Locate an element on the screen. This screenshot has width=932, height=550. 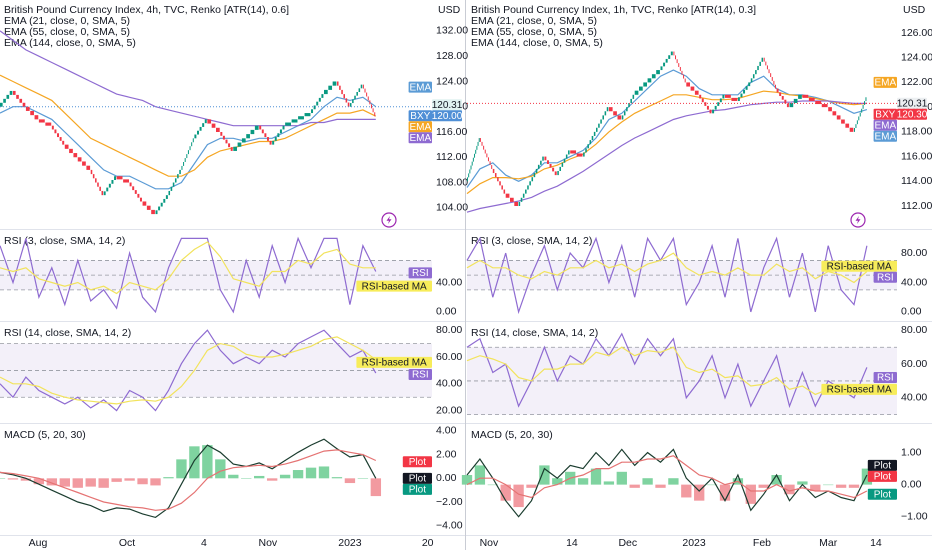
pane-title: RSI (14, close, SMA, 14, 2) is located at coordinates (534, 333).